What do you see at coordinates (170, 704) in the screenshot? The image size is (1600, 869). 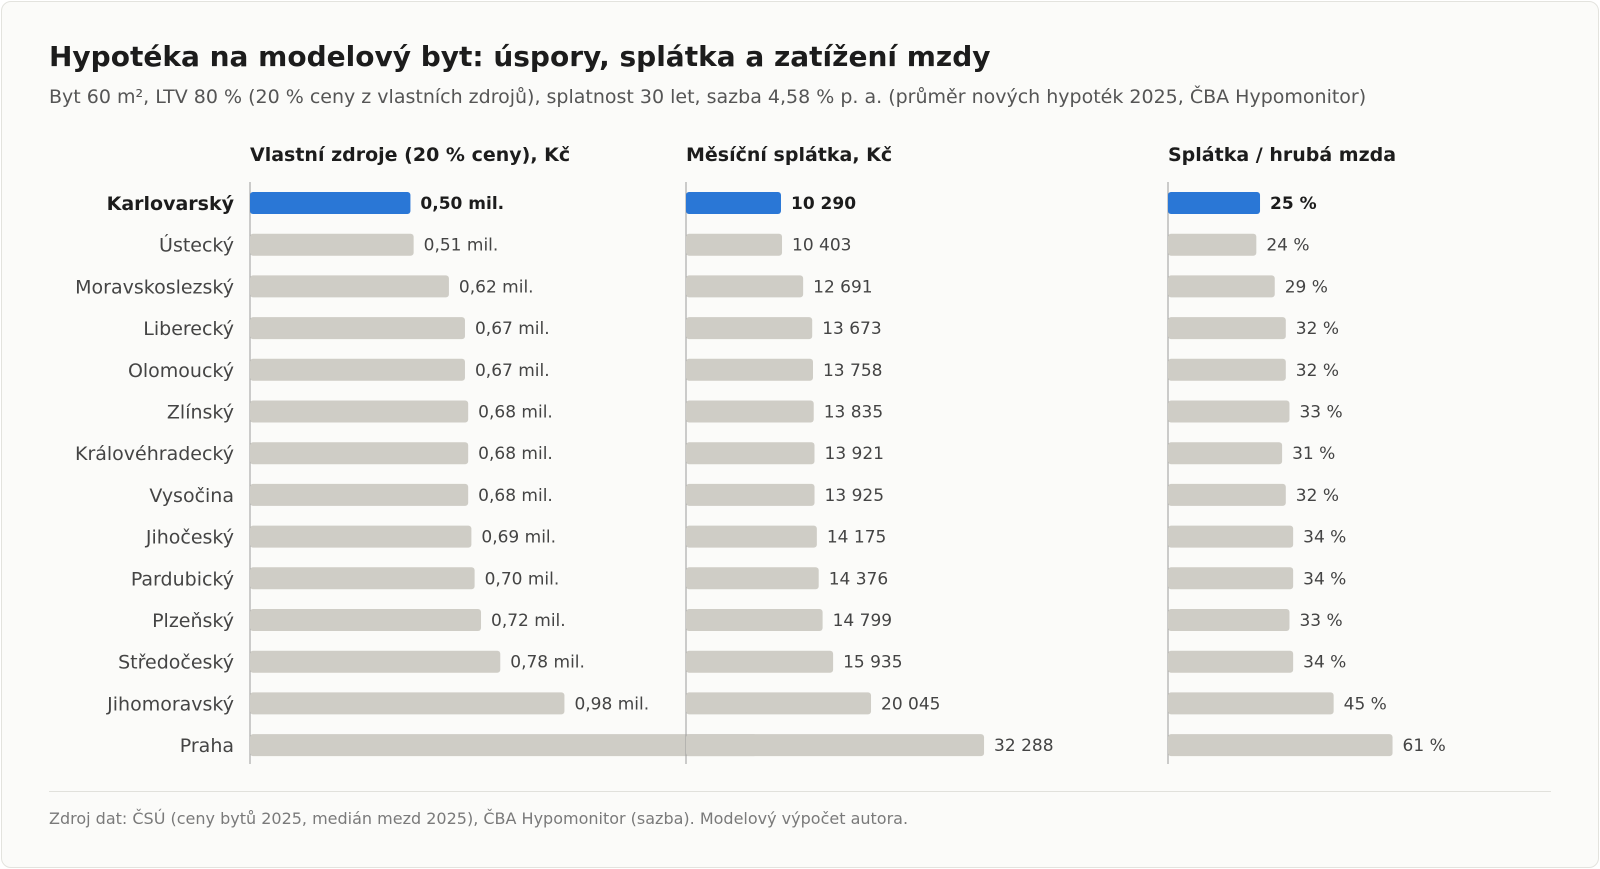 I see `category-label: Jihomoravský` at bounding box center [170, 704].